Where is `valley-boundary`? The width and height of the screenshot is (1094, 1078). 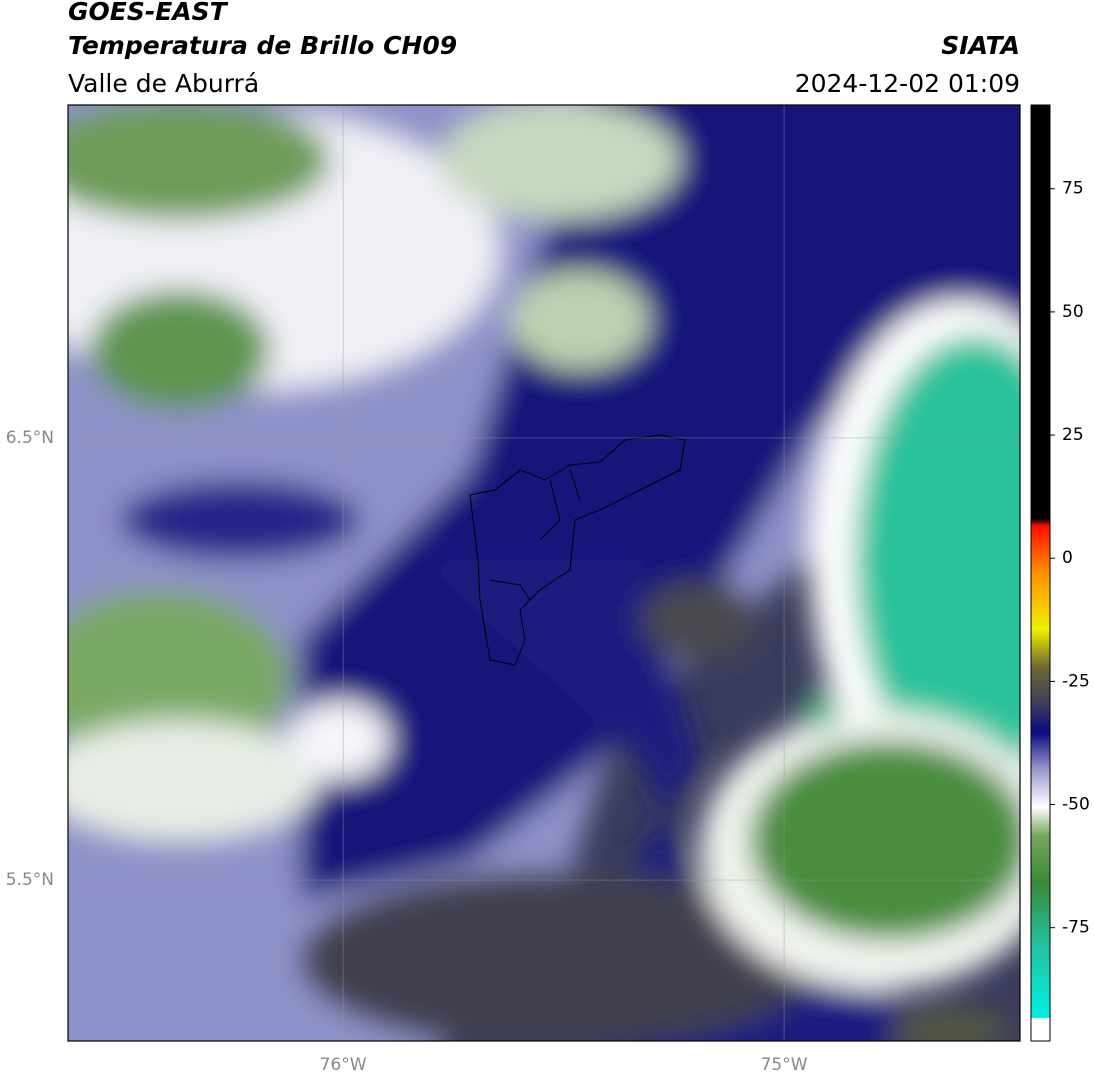 valley-boundary is located at coordinates (577, 550).